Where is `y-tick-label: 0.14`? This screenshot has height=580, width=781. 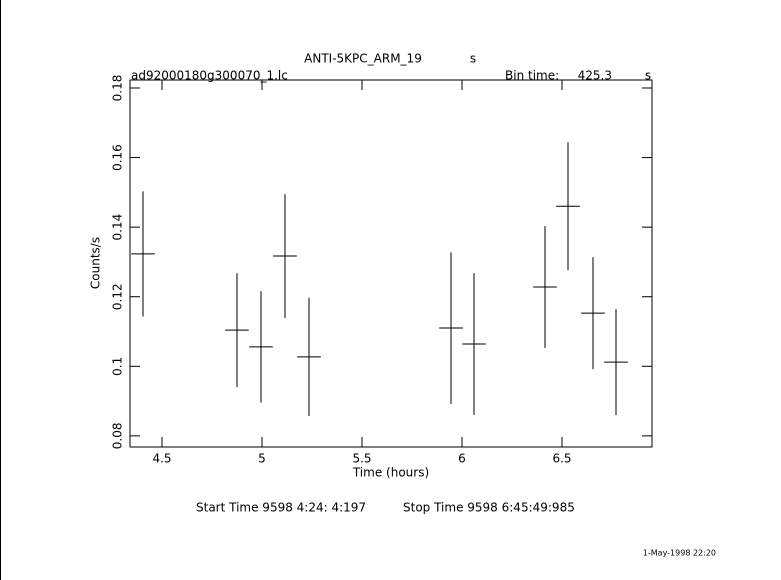
y-tick-label: 0.14 is located at coordinates (118, 227).